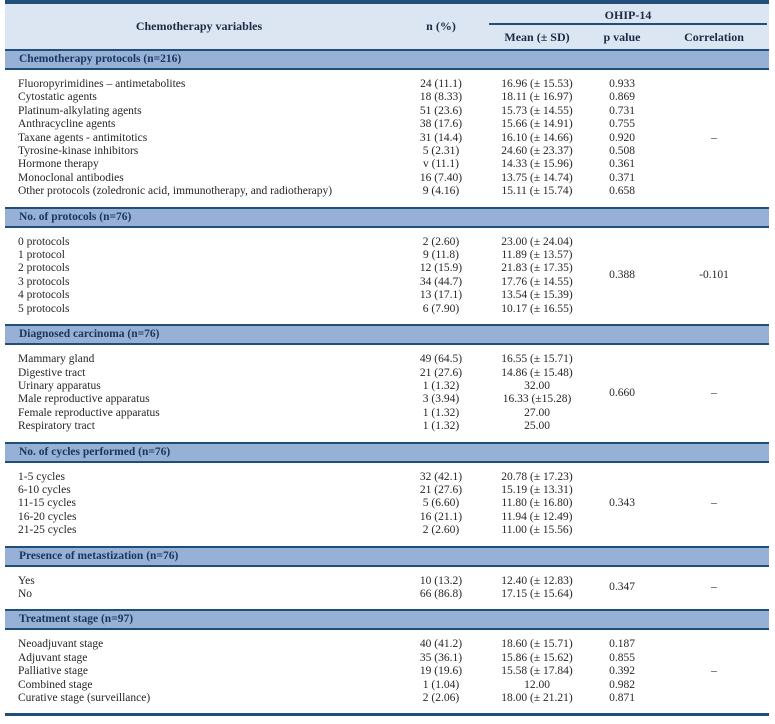 The image size is (775, 724). I want to click on row-label: Anthracycline agents, so click(67, 124).